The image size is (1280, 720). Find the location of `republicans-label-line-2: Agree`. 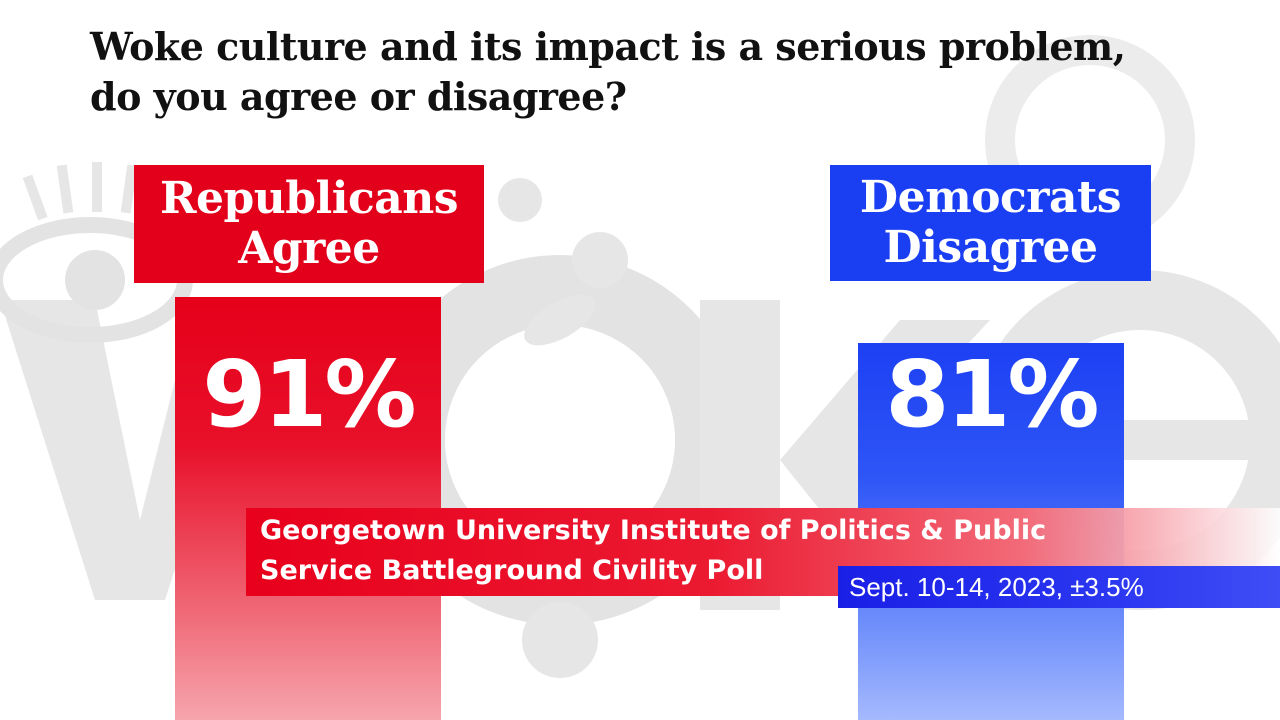

republicans-label-line-2: Agree is located at coordinates (309, 248).